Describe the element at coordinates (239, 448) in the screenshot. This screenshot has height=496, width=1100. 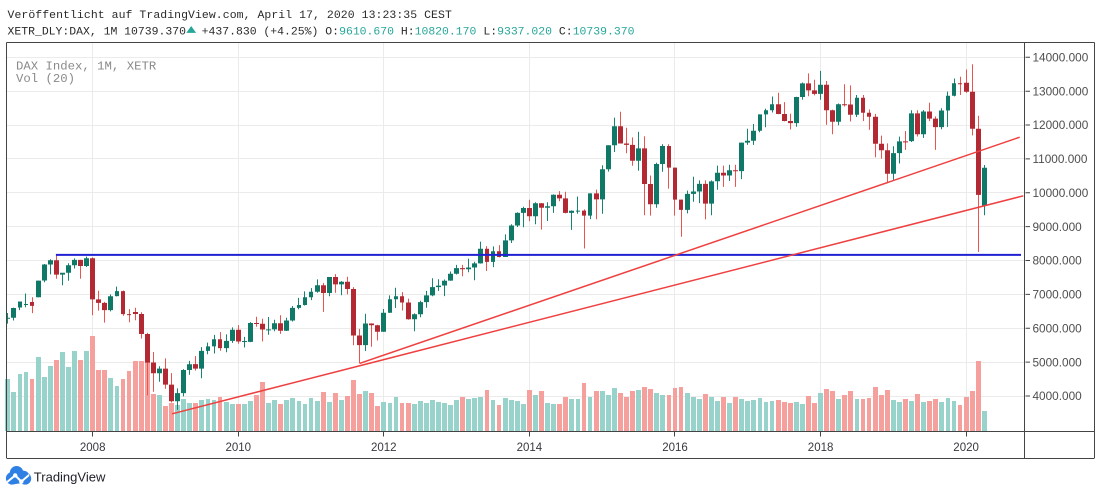
I see `svg-text: 2010` at that location.